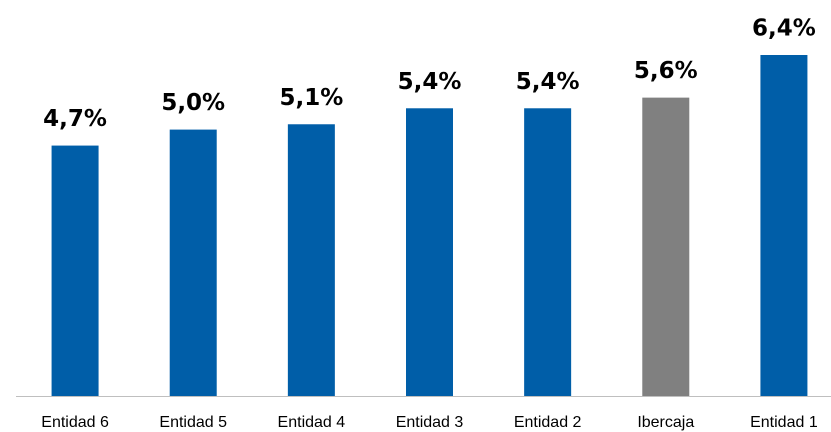  What do you see at coordinates (75, 119) in the screenshot?
I see `value-label: 4,7%` at bounding box center [75, 119].